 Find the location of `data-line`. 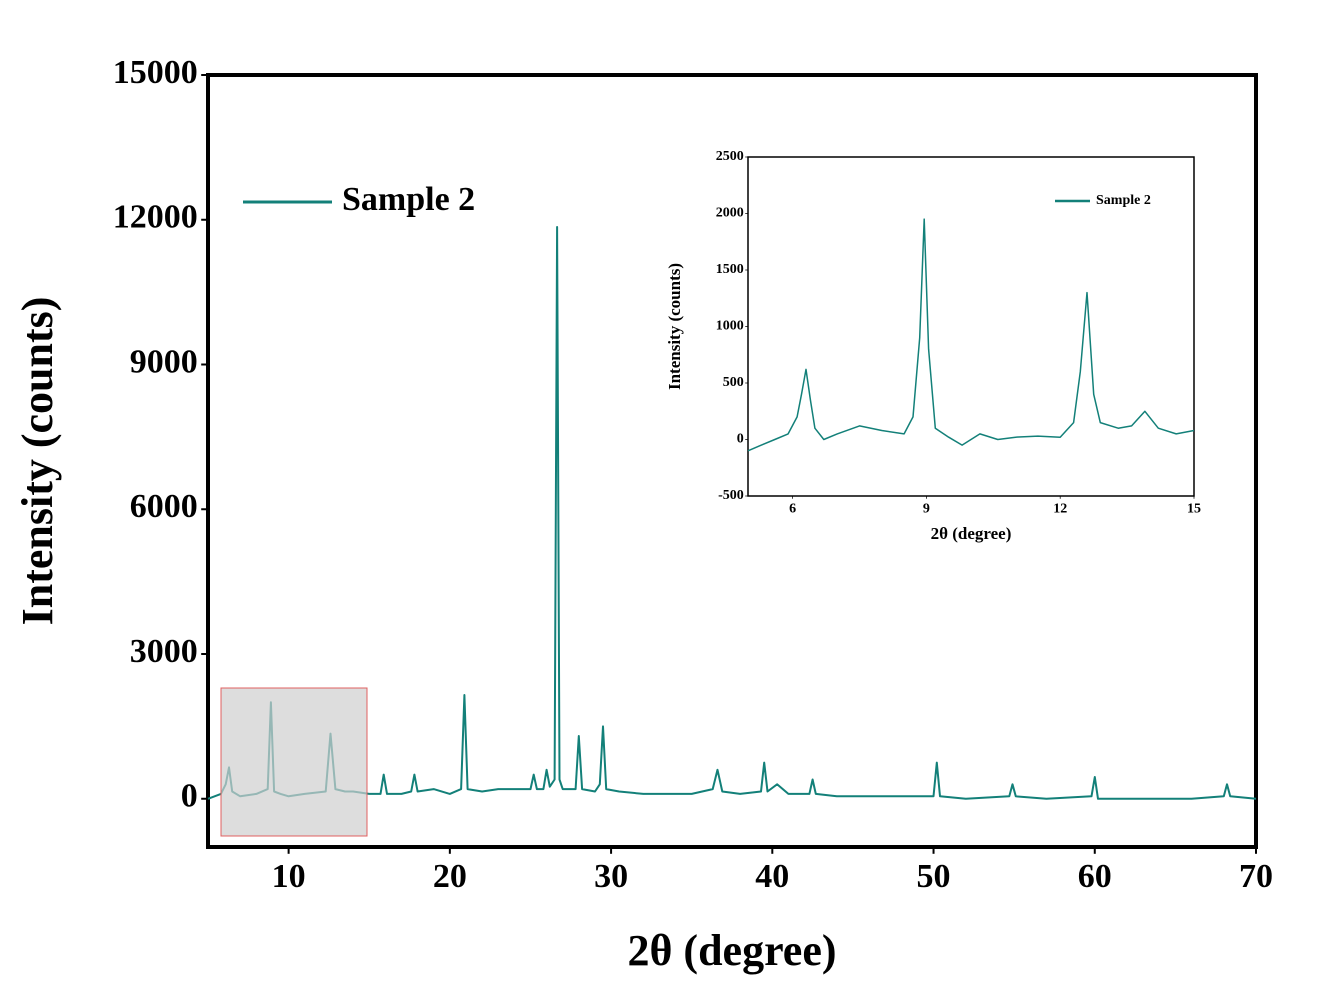

data-line is located at coordinates (971, 335).